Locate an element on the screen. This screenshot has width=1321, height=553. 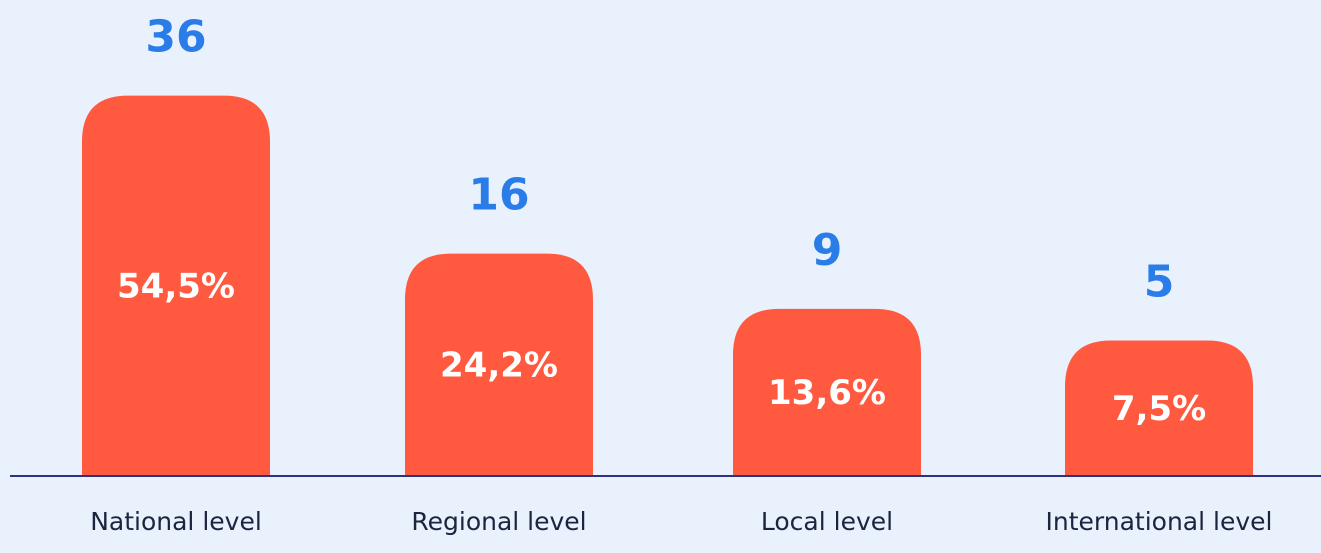
value-label: 5 is located at coordinates (1159, 282).